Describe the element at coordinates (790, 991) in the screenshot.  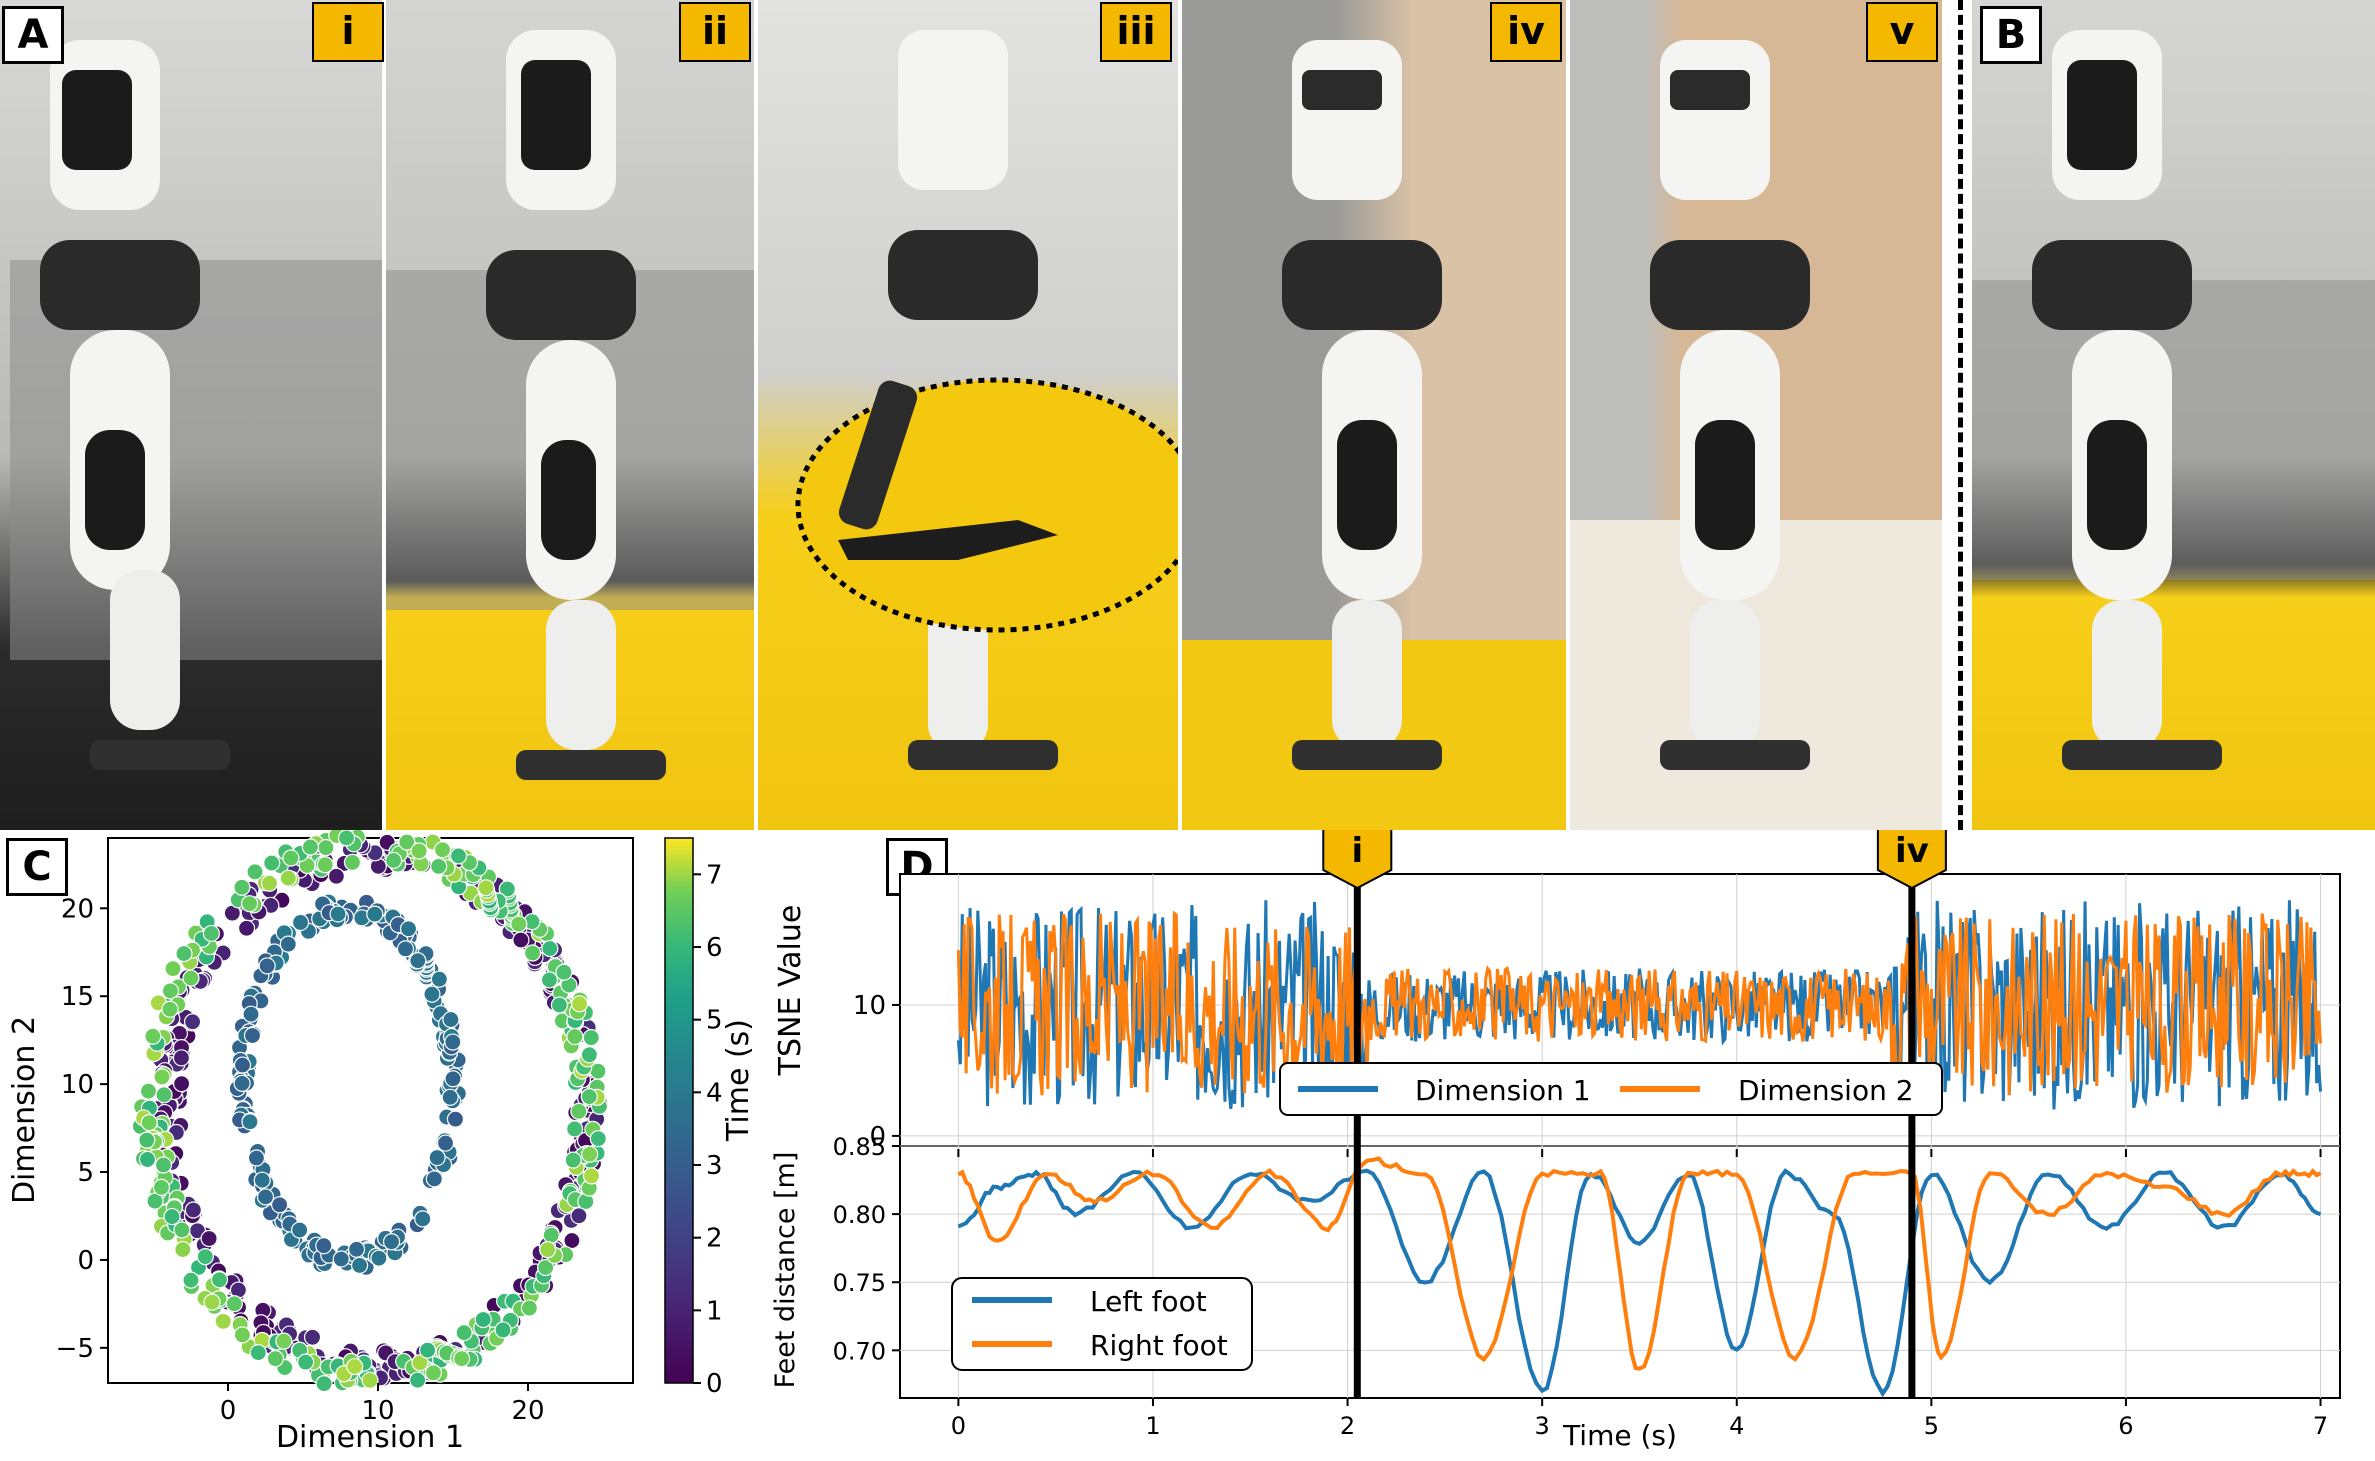
I see `top-y-axis-label: TSNE Value` at that location.